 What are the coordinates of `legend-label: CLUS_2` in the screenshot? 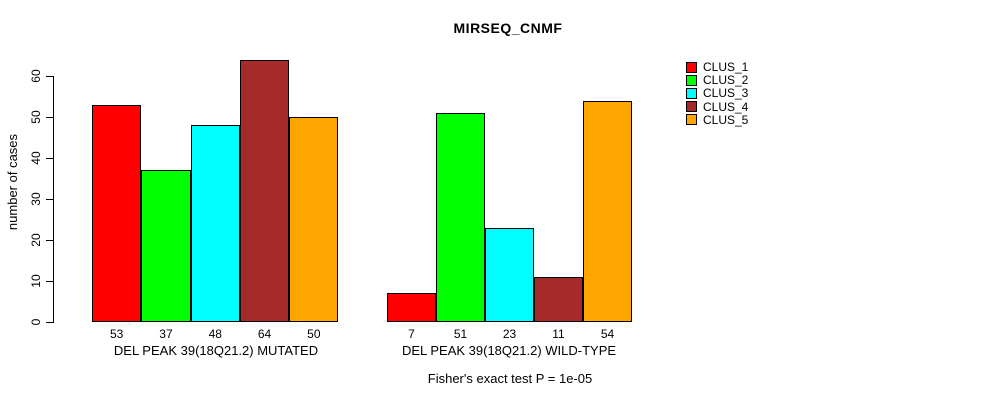 It's located at (726, 80).